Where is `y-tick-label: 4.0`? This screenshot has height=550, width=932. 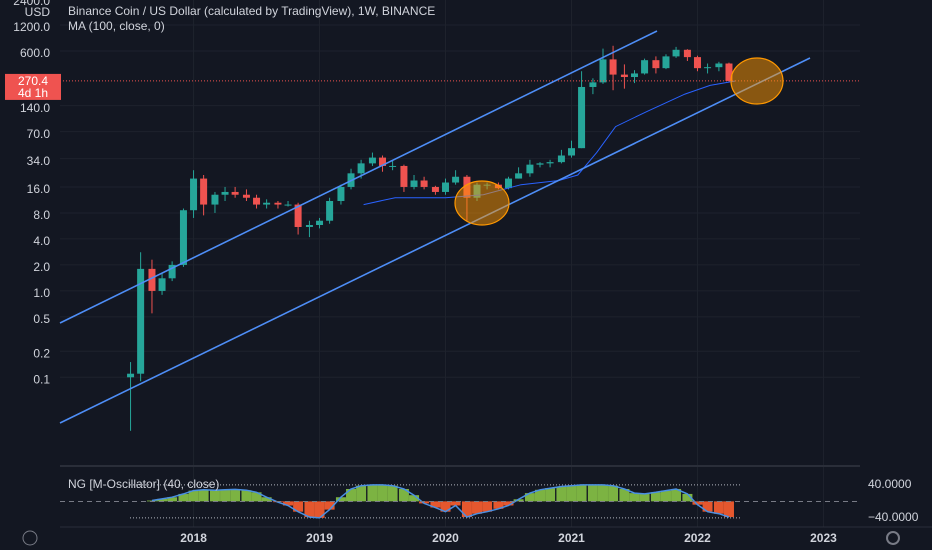
y-tick-label: 4.0 is located at coordinates (41, 241).